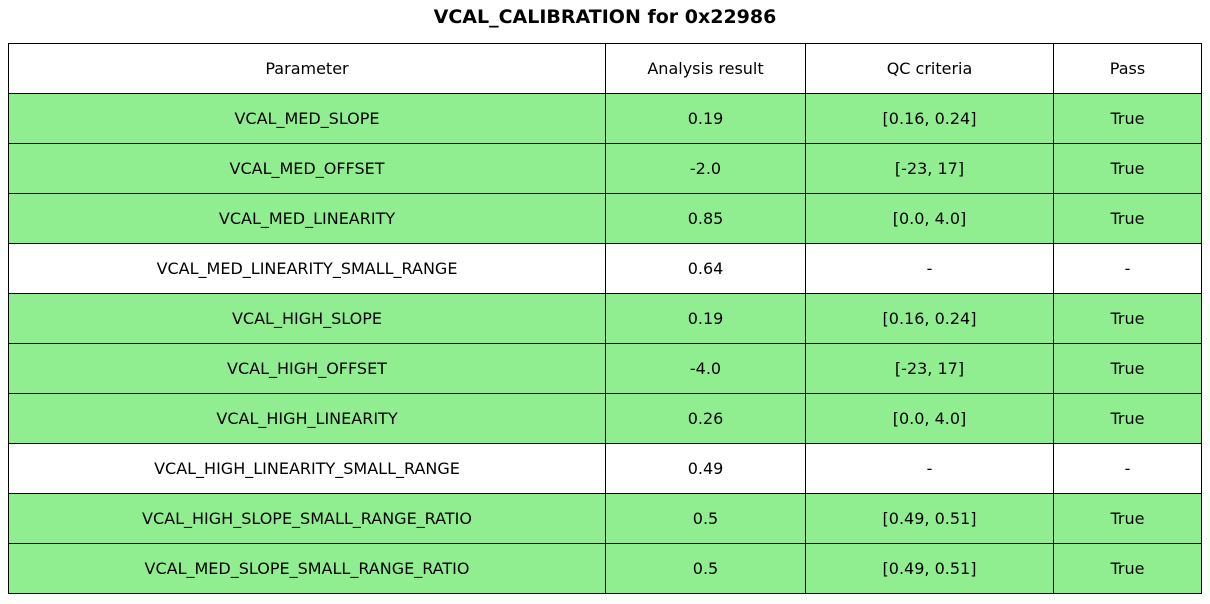 This screenshot has height=604, width=1210. I want to click on column-header-analysis-result: Analysis result, so click(705, 68).